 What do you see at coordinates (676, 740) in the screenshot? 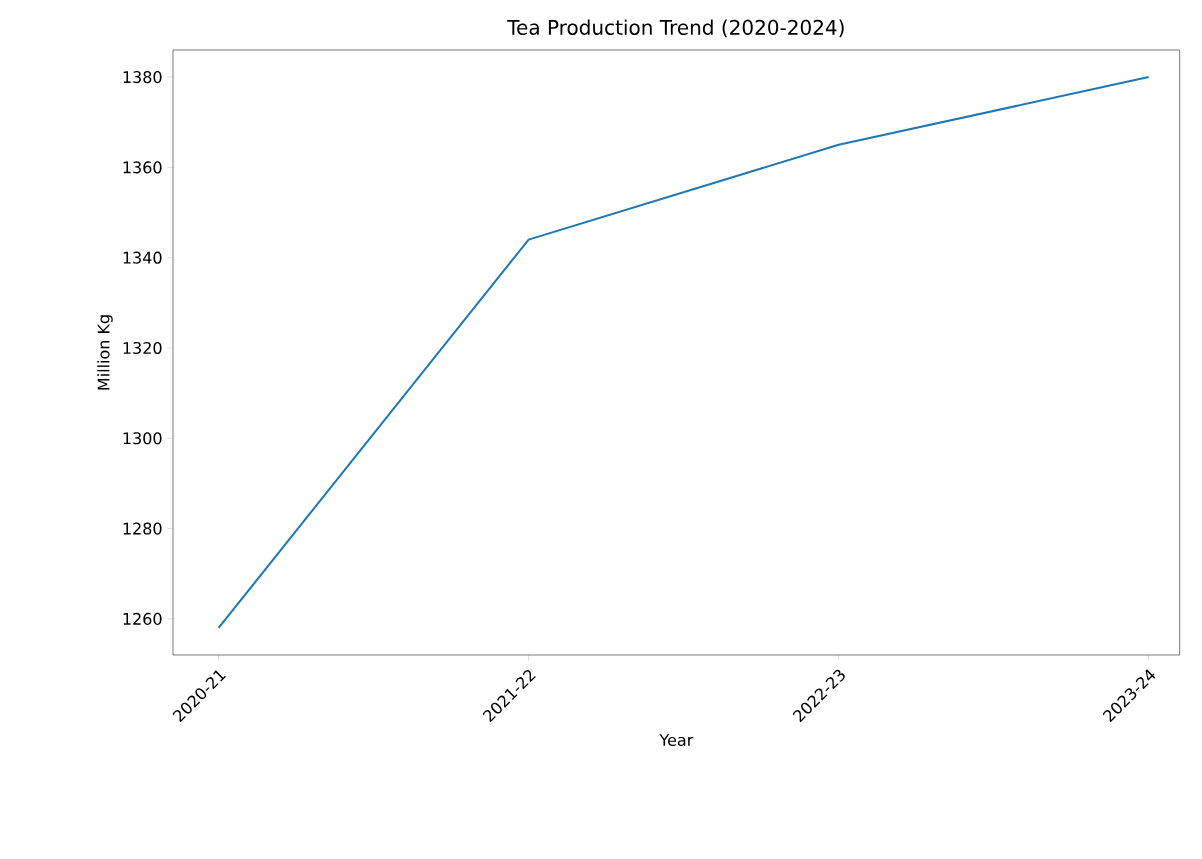
I see `x-axis-title: Year` at bounding box center [676, 740].